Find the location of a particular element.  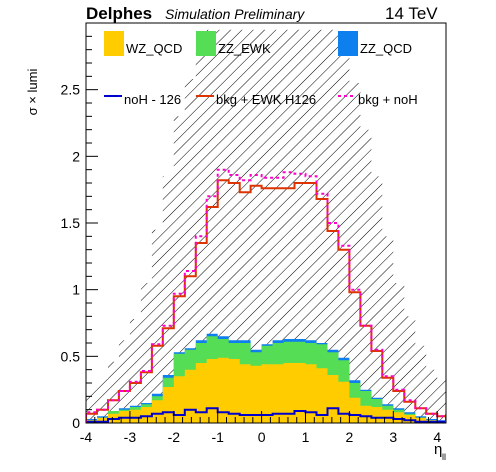

y-tick-label: 0 is located at coordinates (76, 423).